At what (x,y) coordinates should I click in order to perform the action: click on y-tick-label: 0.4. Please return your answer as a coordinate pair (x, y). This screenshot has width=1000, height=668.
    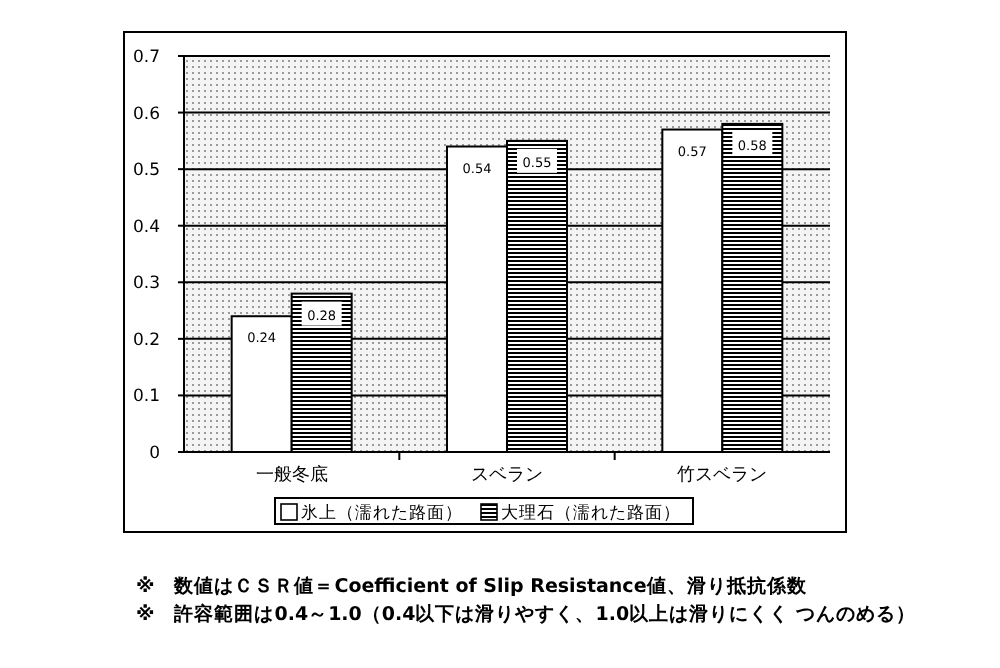
    Looking at the image, I should click on (146, 227).